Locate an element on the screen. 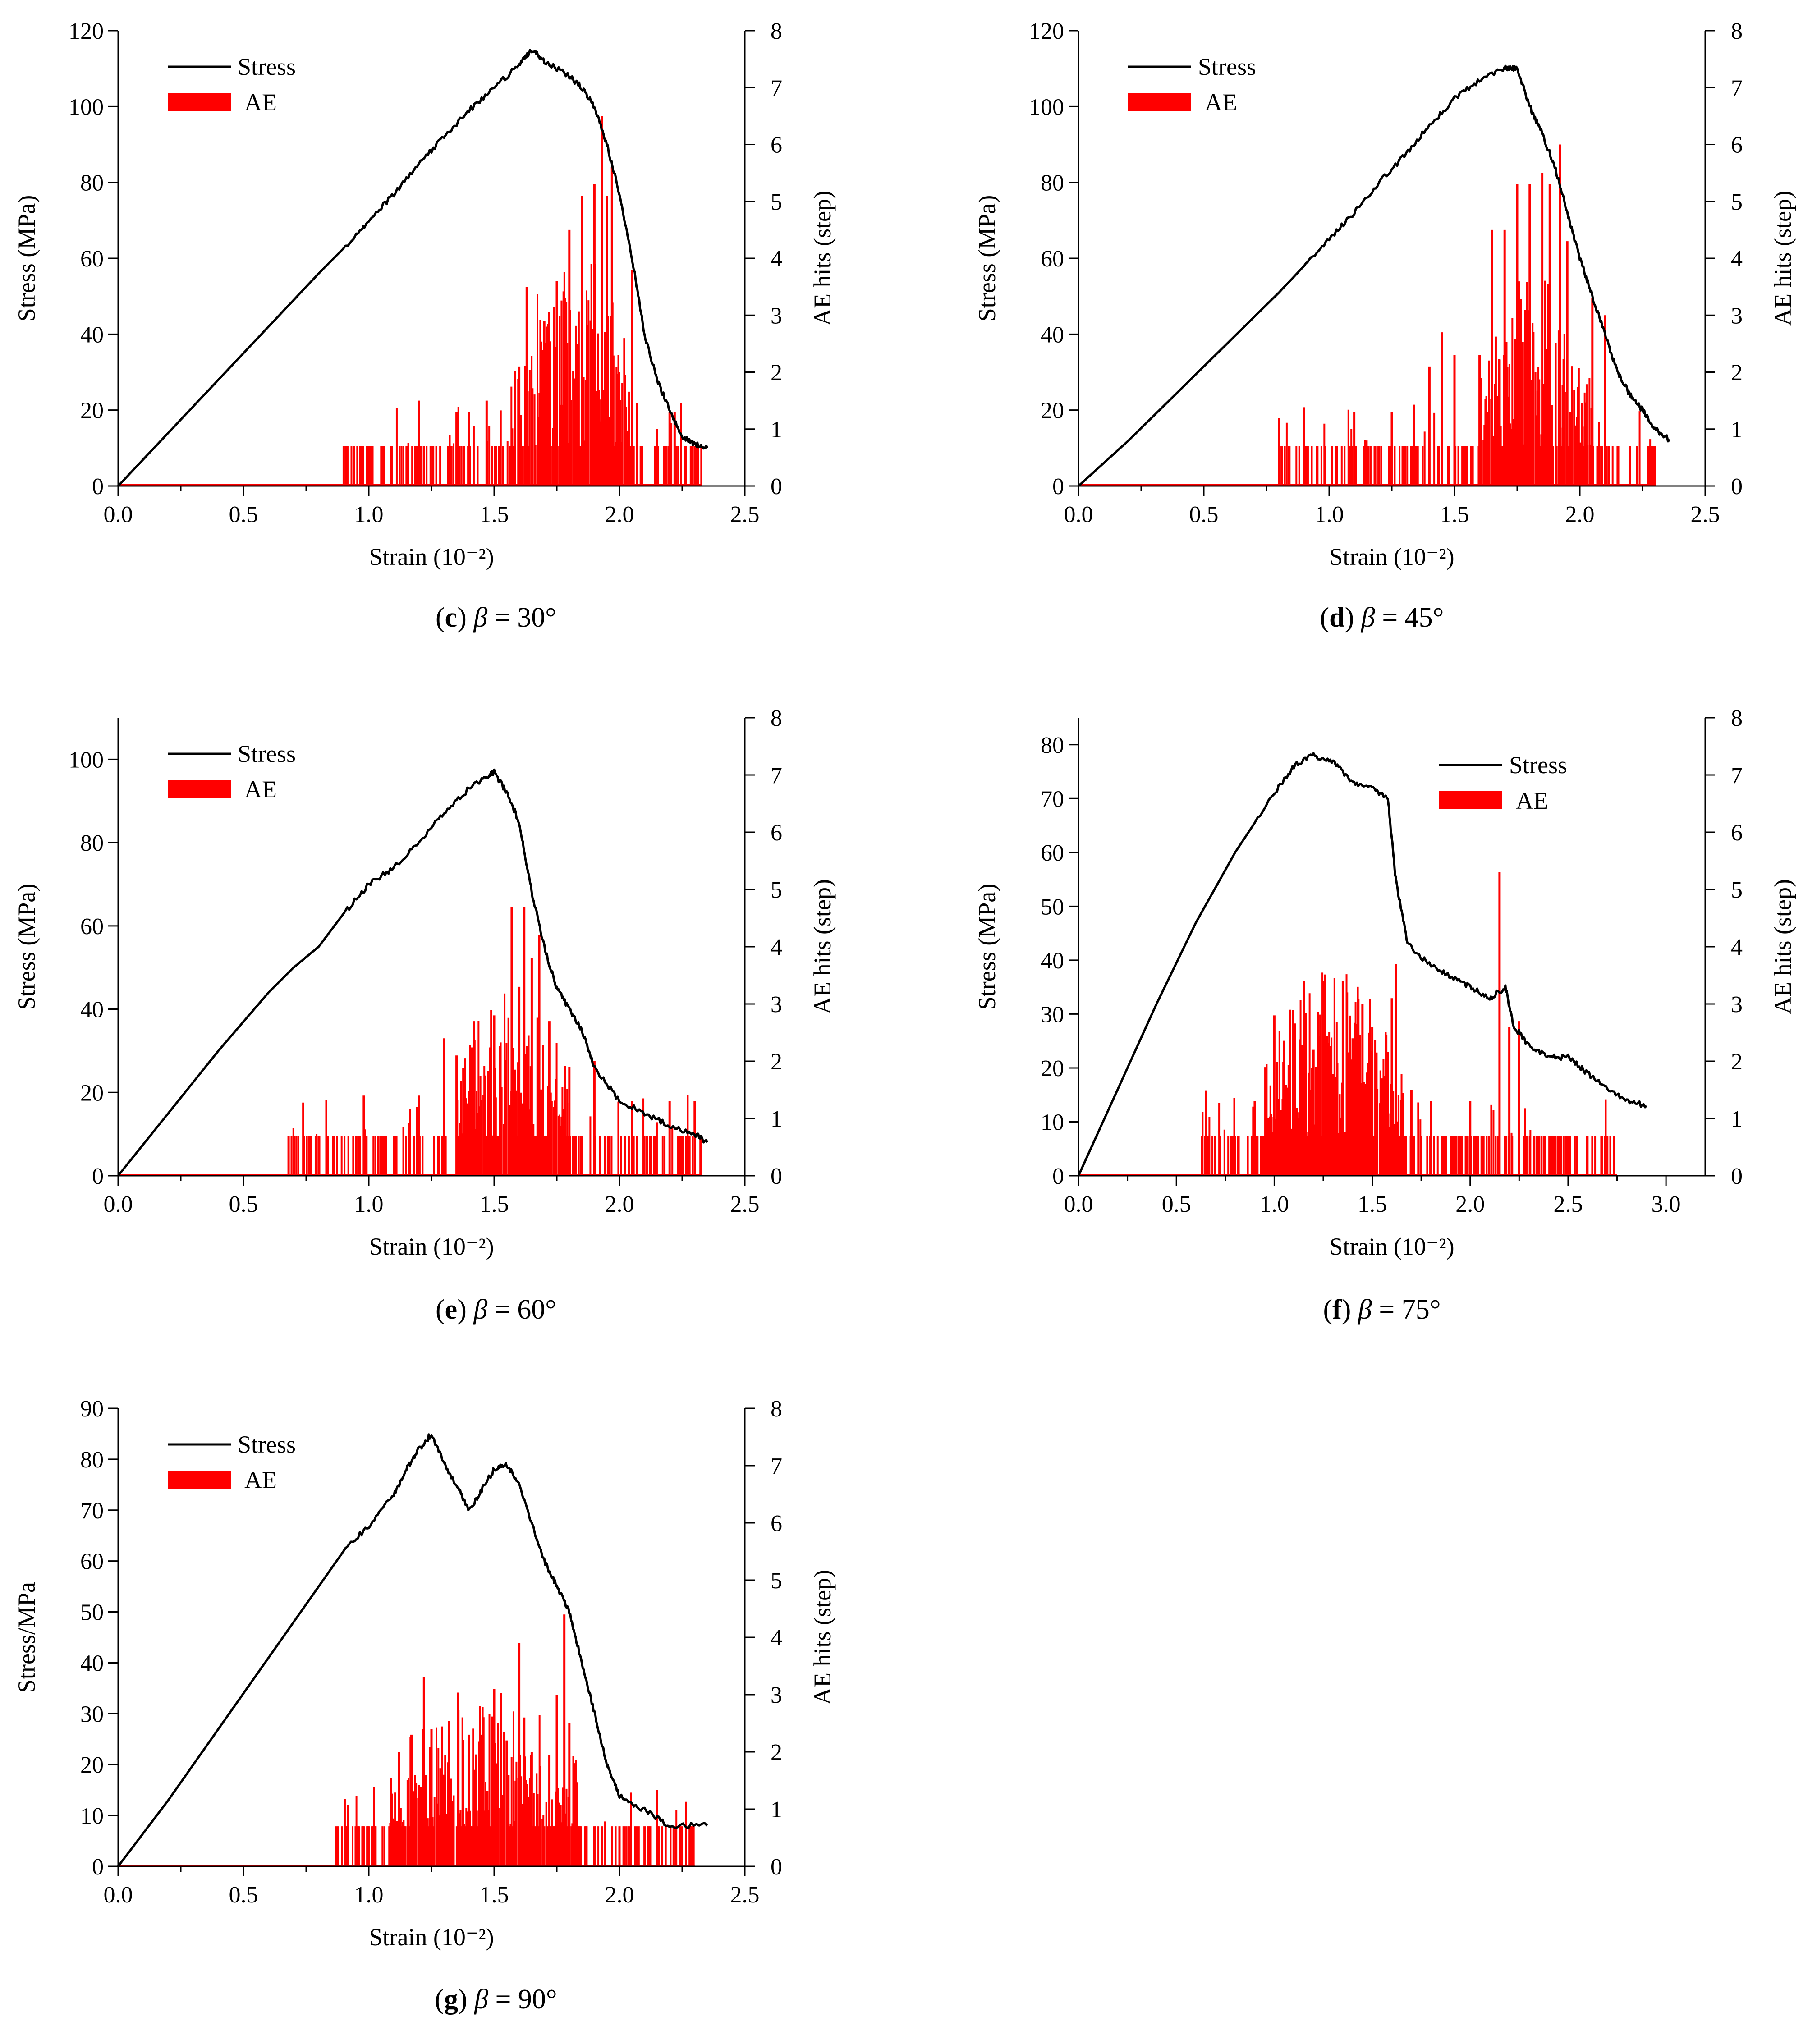  legend-c: Stress AE is located at coordinates (232, 84).